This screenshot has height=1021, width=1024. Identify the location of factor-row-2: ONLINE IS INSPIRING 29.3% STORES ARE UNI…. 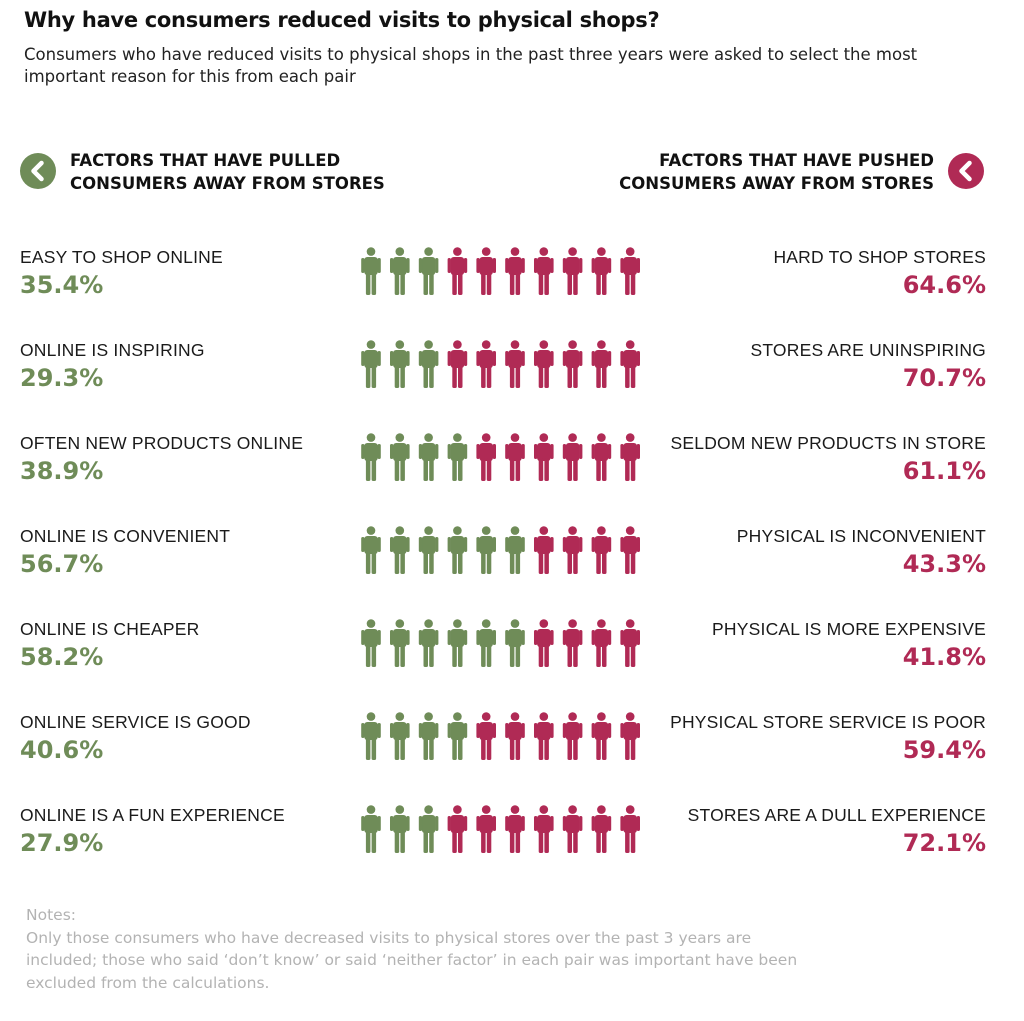
(512, 375).